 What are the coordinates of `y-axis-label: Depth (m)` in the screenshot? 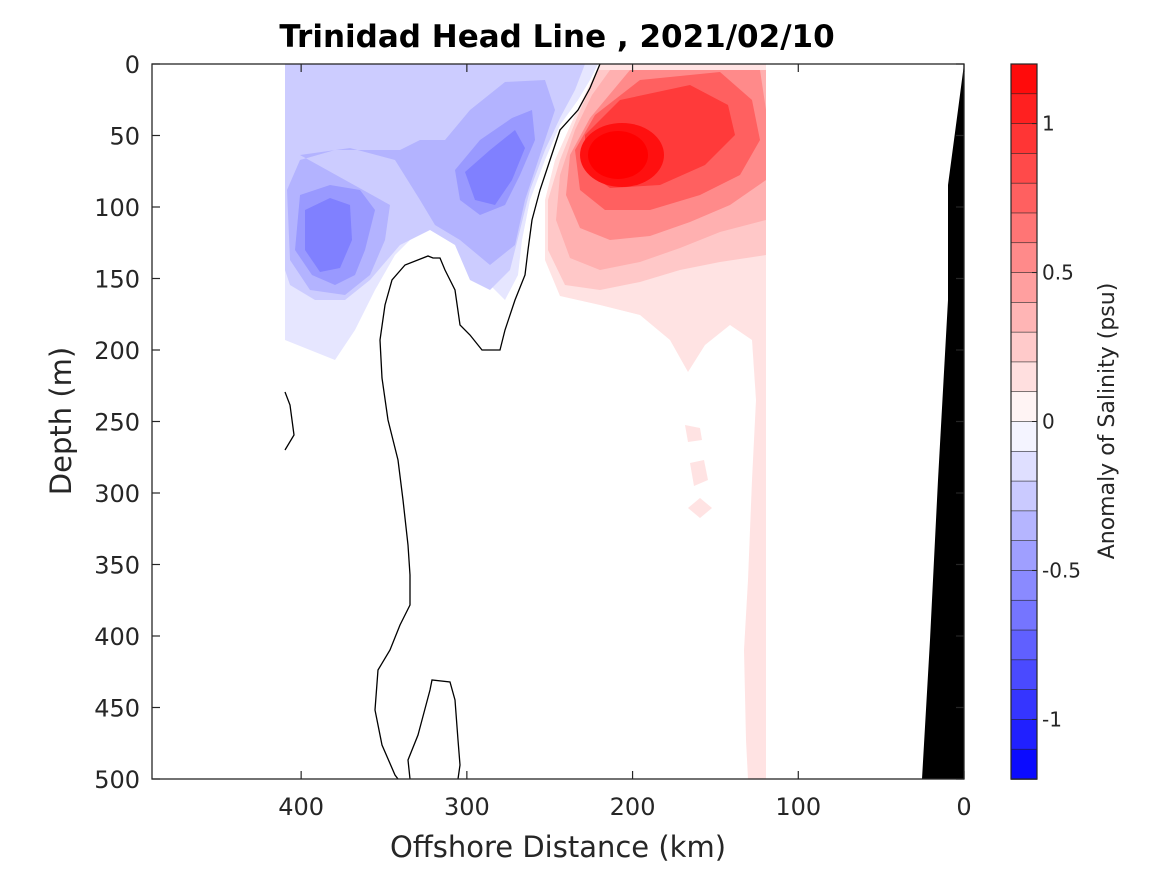 It's located at (61, 421).